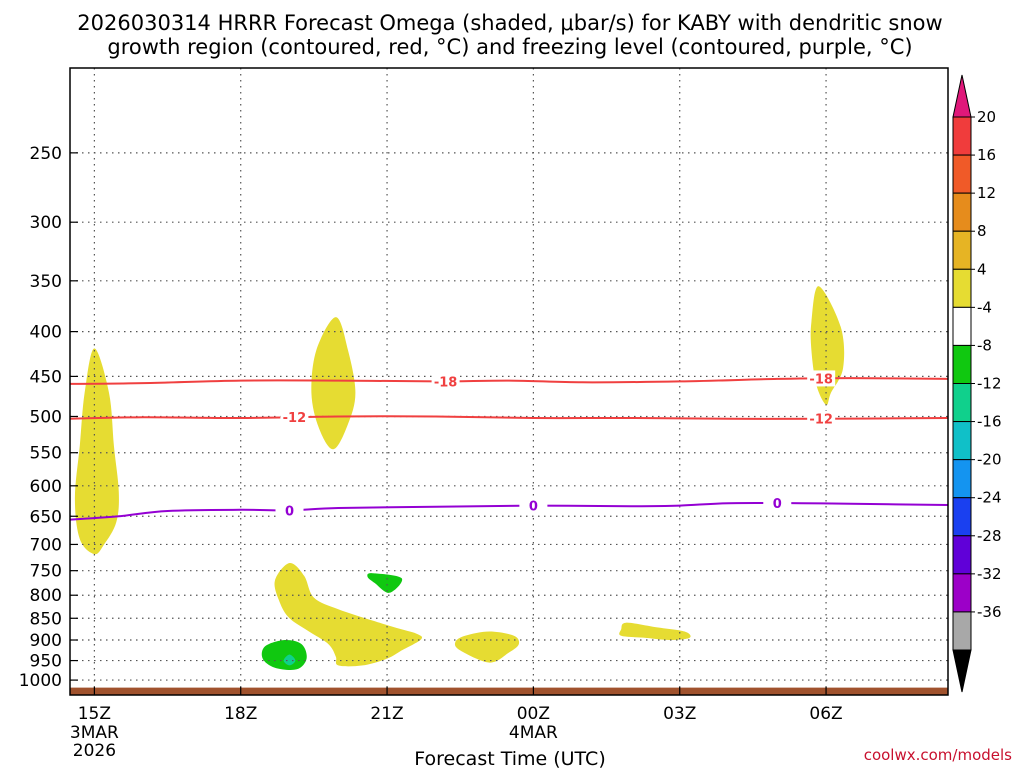 This screenshot has height=768, width=1024. I want to click on colorbar-label: 12, so click(986, 193).